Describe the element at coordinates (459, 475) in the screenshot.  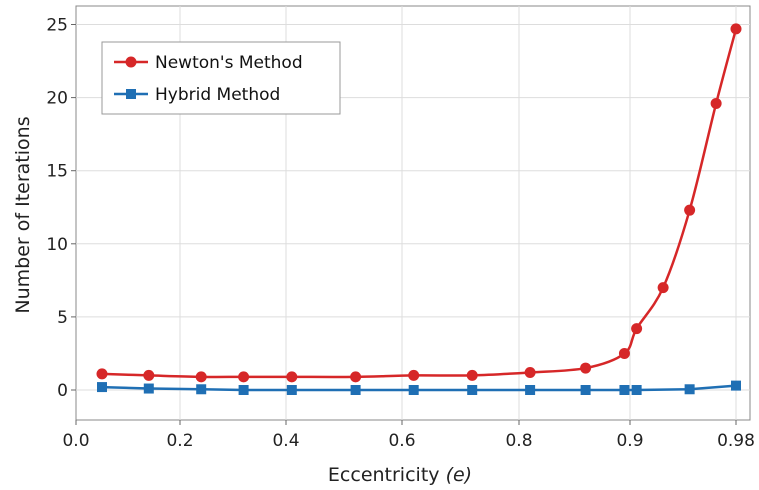
I see `x-axis-title-symbol: (e)` at that location.